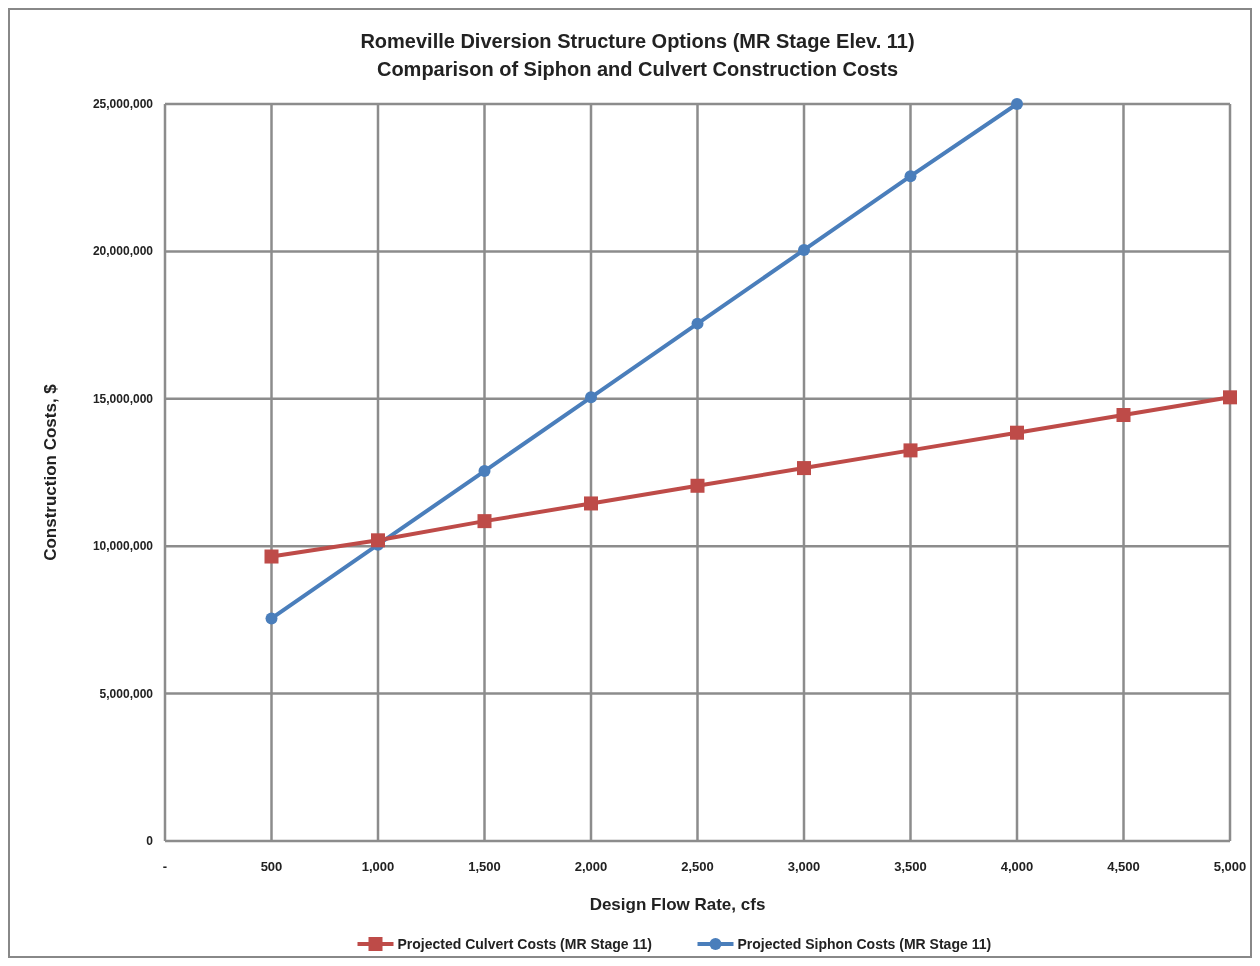 Image resolution: width=1260 pixels, height=966 pixels. I want to click on y-tick-label: 25,000,000, so click(123, 104).